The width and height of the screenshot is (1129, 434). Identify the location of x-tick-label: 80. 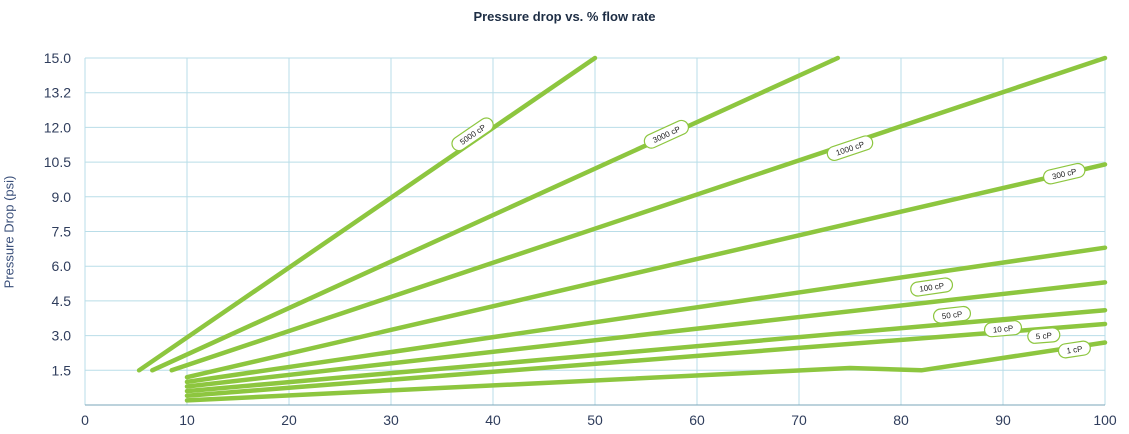
(901, 420).